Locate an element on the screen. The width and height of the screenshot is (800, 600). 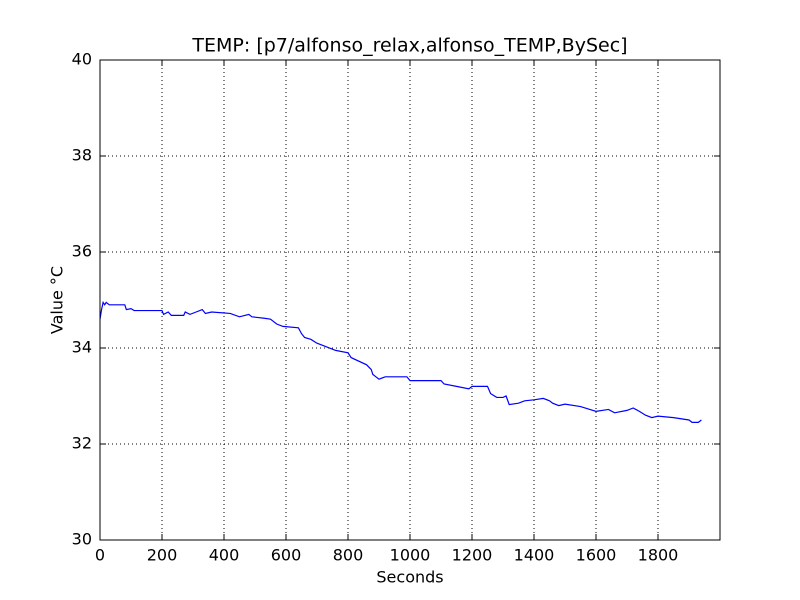
y-tick-label: 40 is located at coordinates (82, 59).